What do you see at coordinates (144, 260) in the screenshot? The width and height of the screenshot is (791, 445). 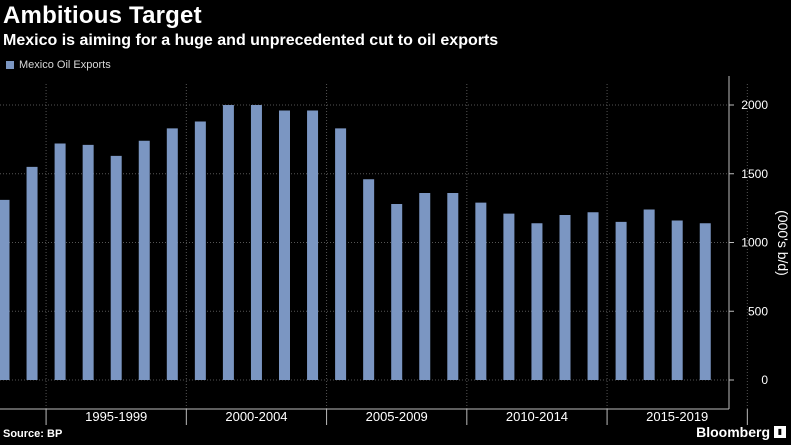 I see `bar-1998` at bounding box center [144, 260].